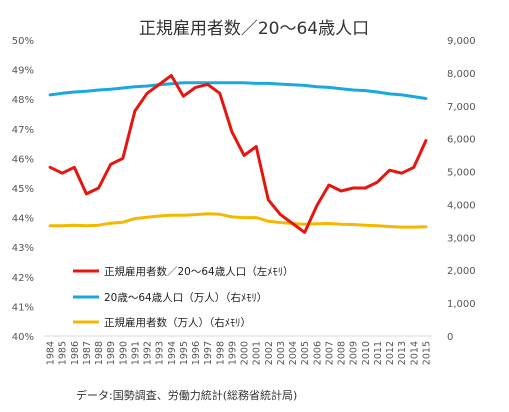 This screenshot has width=509, height=412. I want to click on x-axis-tick-label: 2000, so click(245, 353).